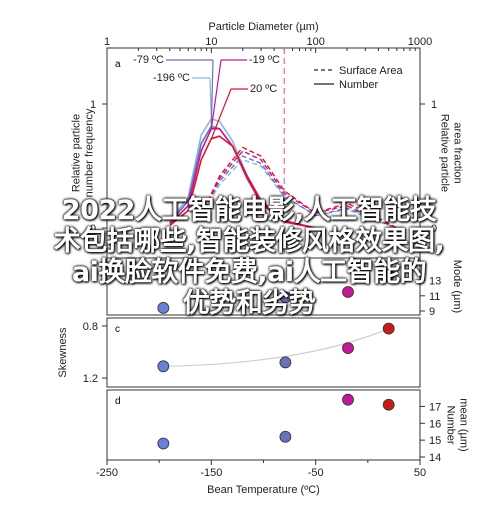  I want to click on panel-b-tick-label-13: 13, so click(435, 282).